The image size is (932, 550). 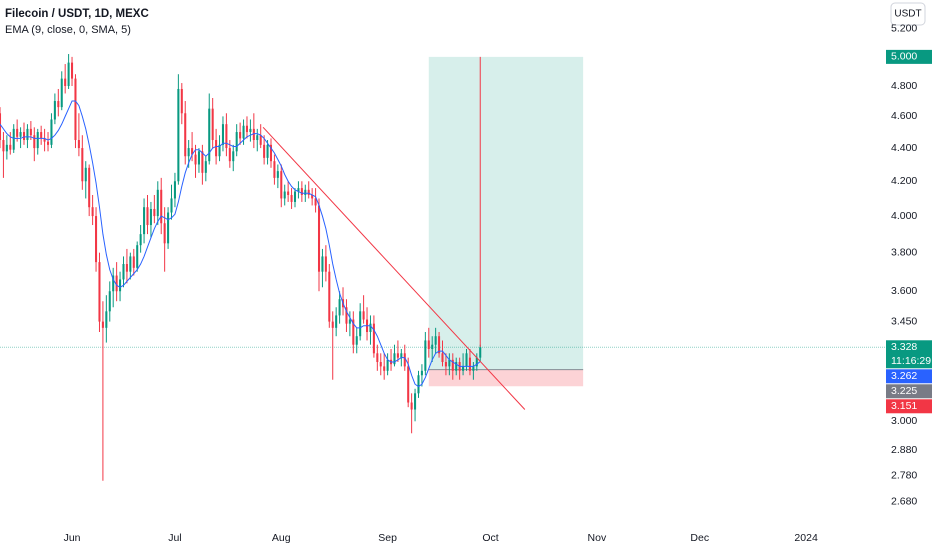 I want to click on x-tick-label: Aug, so click(x=281, y=538).